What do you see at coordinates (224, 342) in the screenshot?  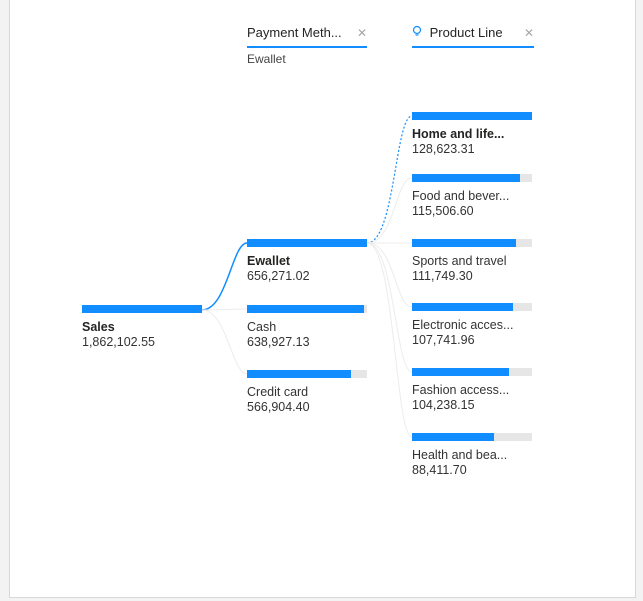 I see `link-sales-credit` at bounding box center [224, 342].